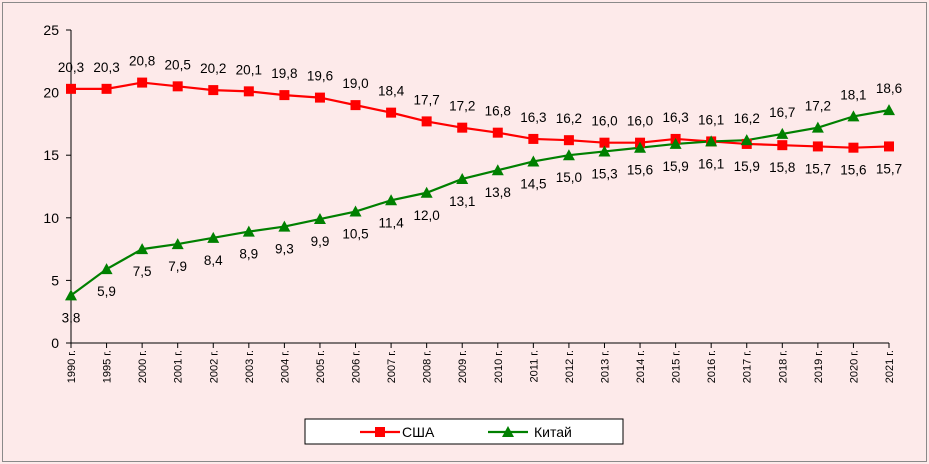 This screenshot has height=464, width=929. I want to click on china-data-label: 8,4, so click(213, 260).